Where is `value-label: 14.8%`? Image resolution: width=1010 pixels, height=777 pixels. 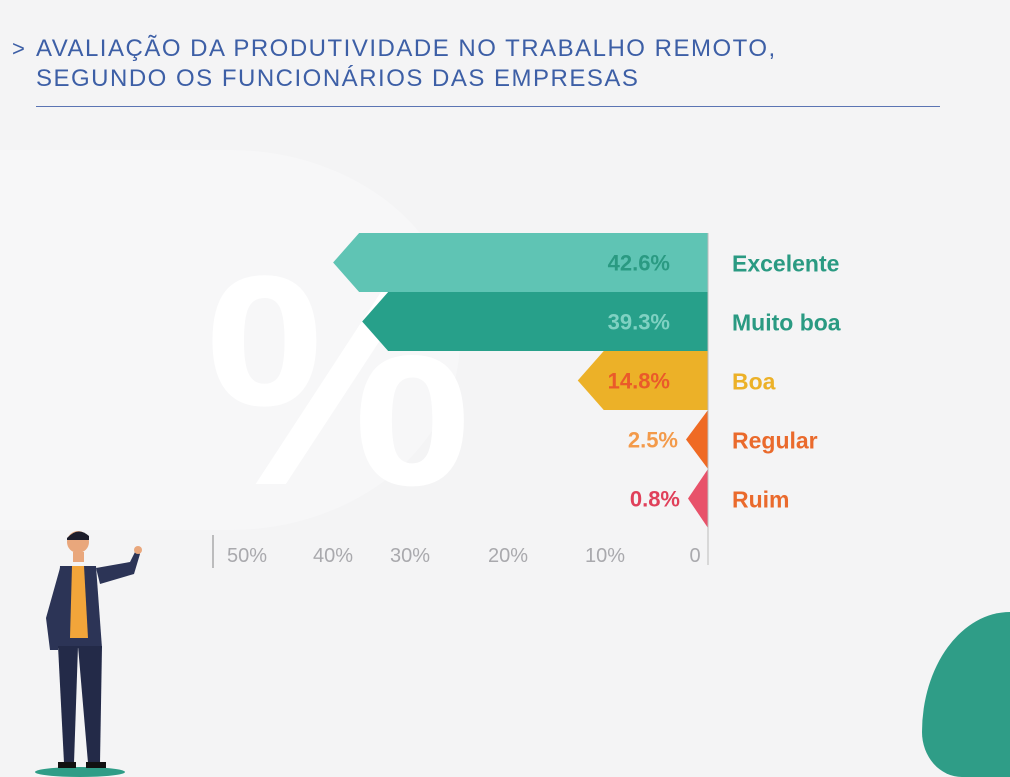
value-label: 14.8% is located at coordinates (639, 381).